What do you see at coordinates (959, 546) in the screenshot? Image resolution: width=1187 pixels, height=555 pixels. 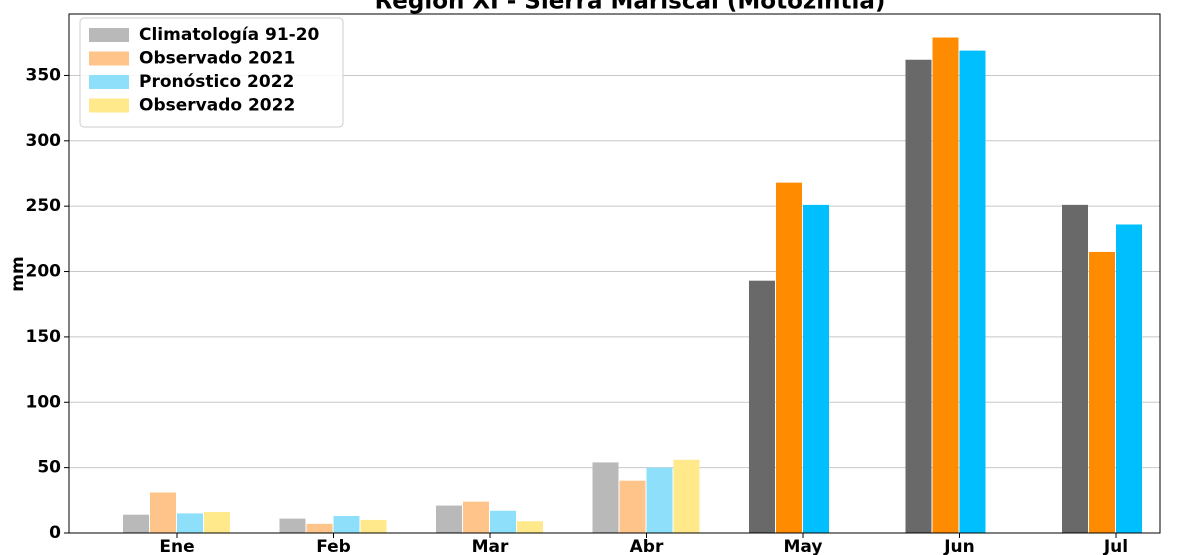 I see `x-tick-label: Jun` at bounding box center [959, 546].